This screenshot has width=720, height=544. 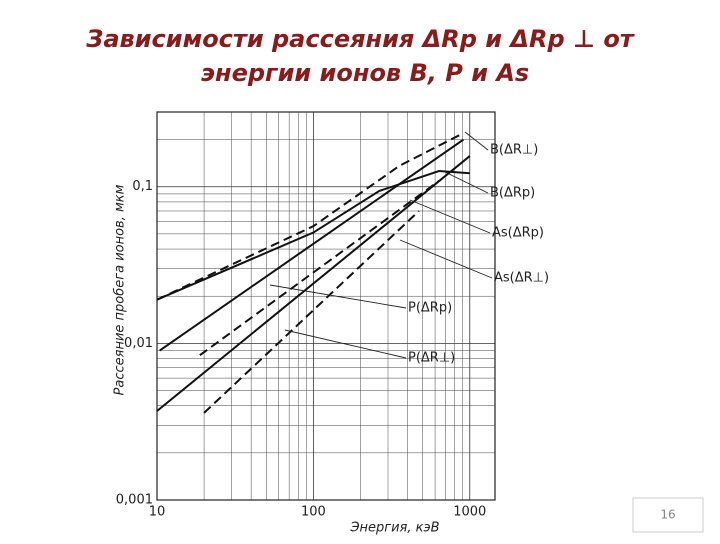 I want to click on series-label: P(ΔR⊥), so click(x=431, y=358).